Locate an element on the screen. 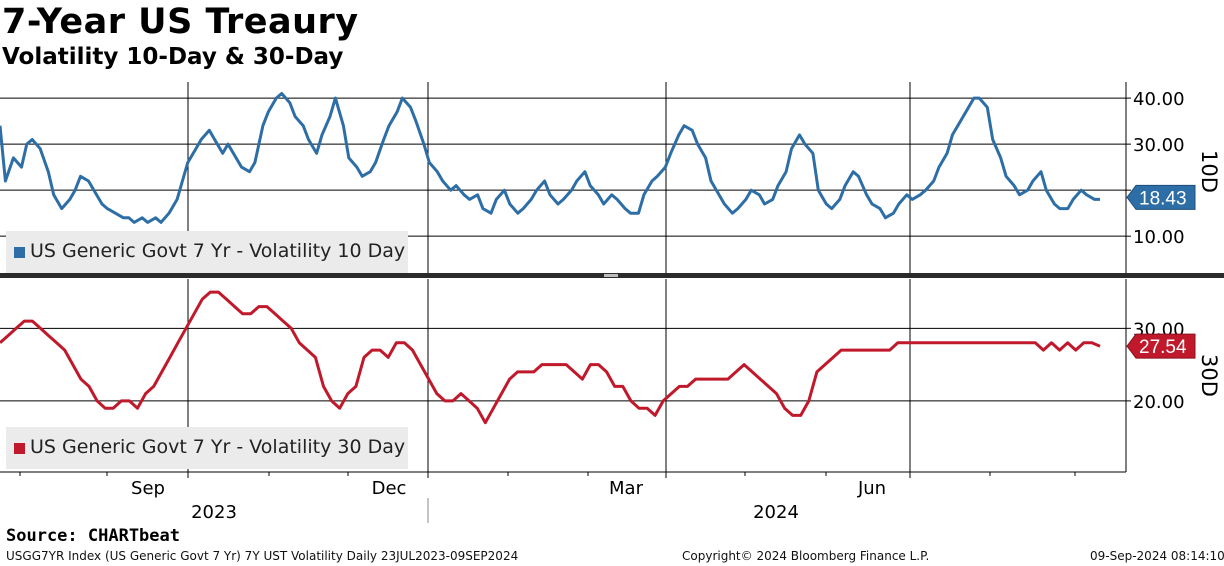 The height and width of the screenshot is (566, 1224). source-note: Source: CHARTbeat is located at coordinates (93, 536).